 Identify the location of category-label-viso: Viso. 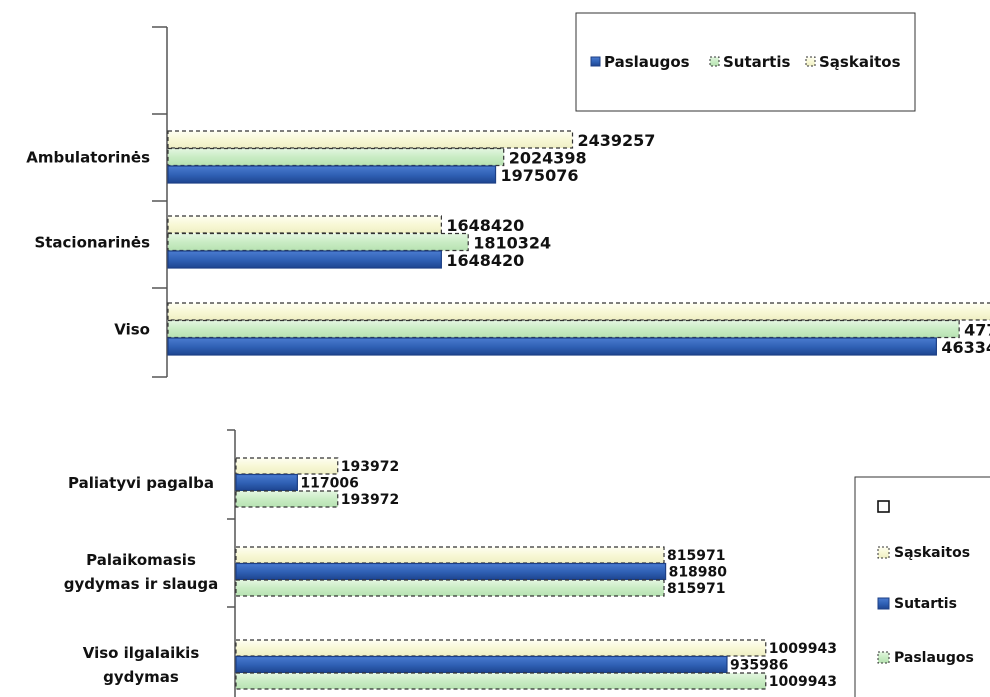
(132, 329).